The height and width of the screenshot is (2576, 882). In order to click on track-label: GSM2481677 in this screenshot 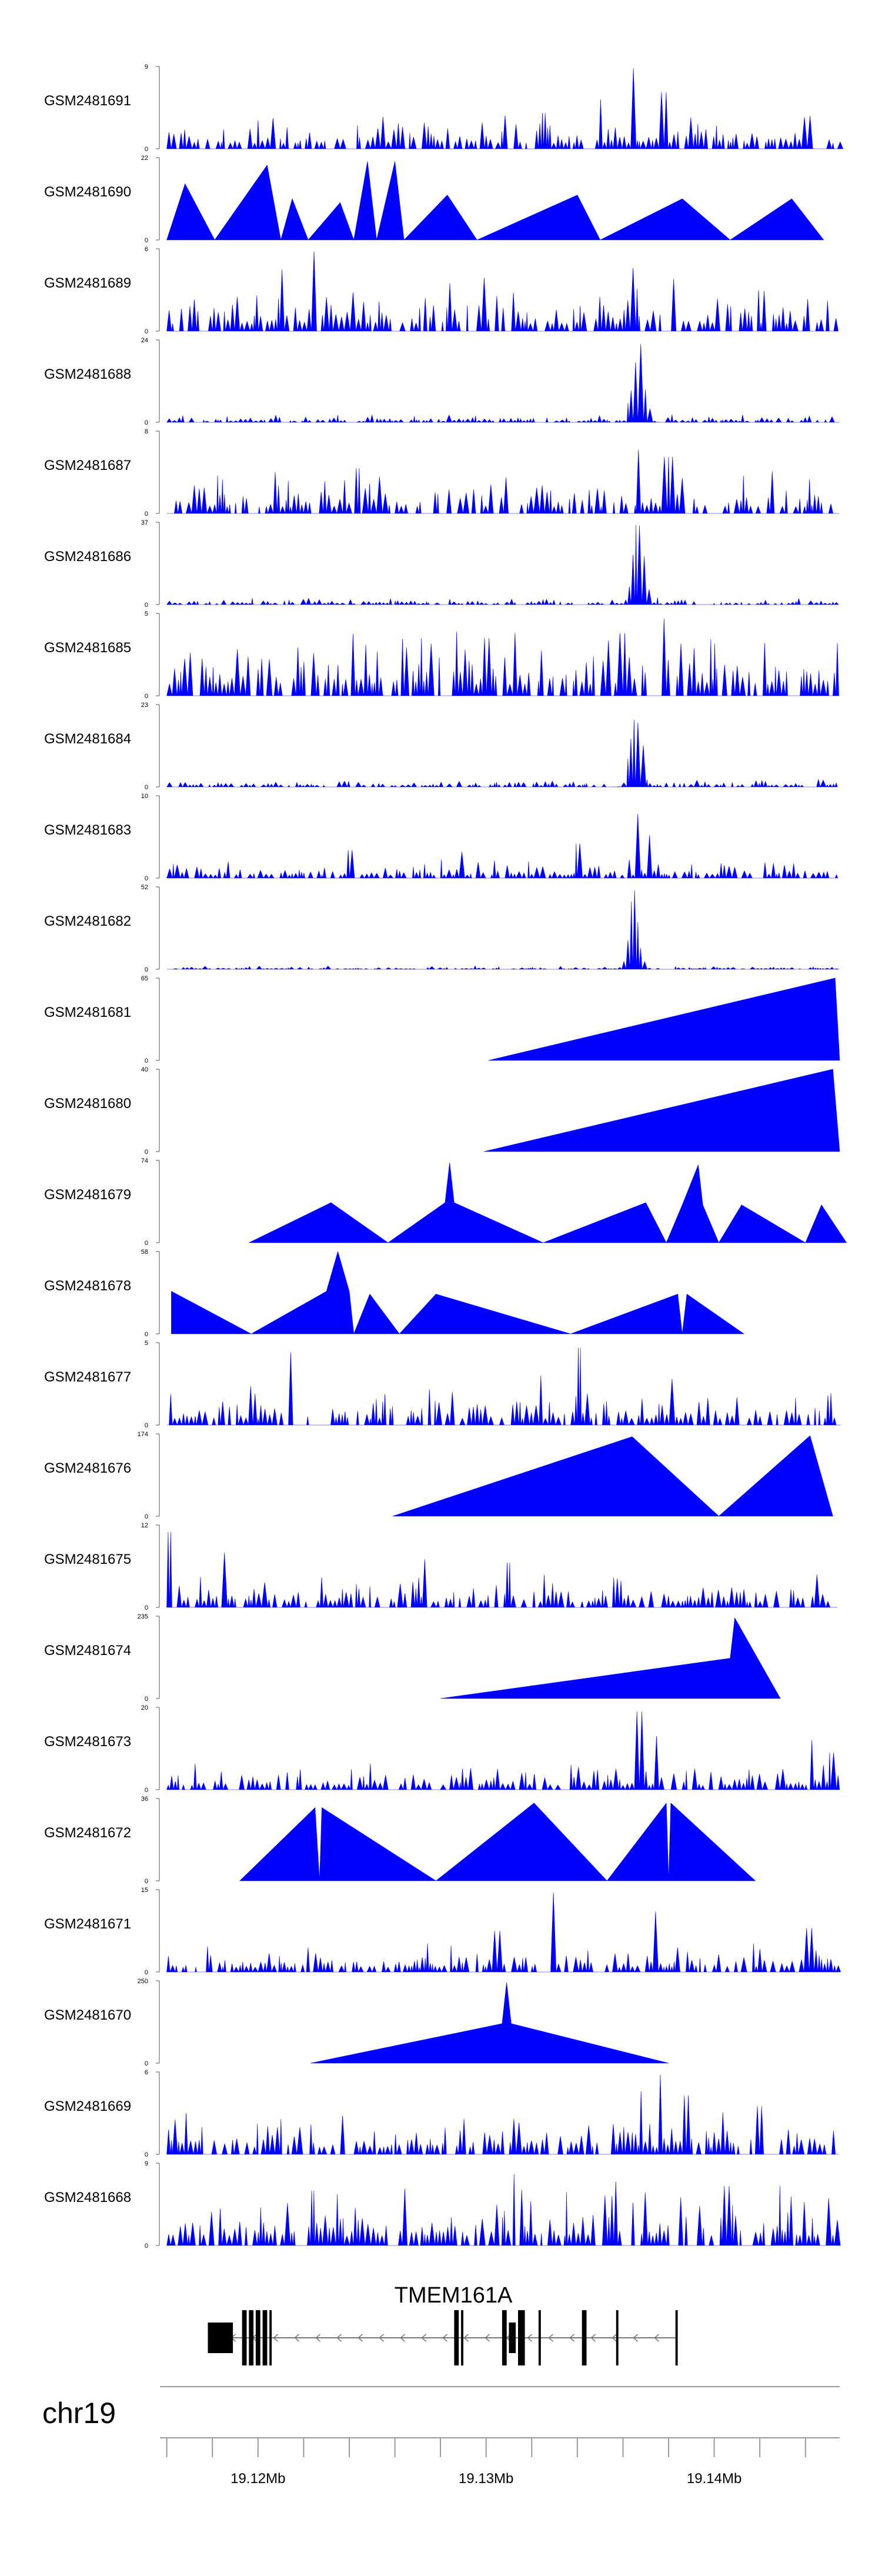, I will do `click(87, 1377)`.